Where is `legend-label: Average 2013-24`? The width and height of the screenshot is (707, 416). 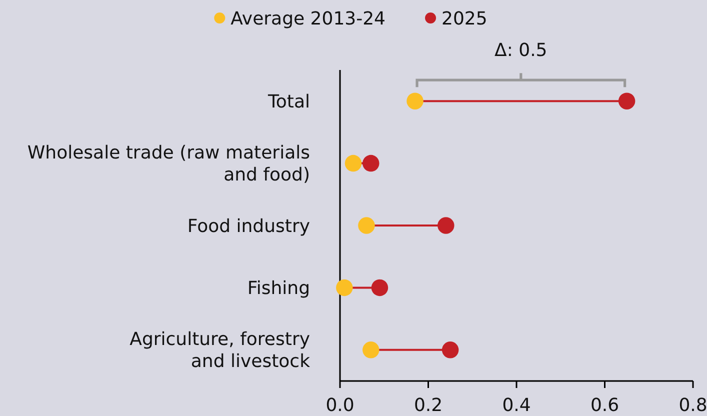 legend-label: Average 2013-24 is located at coordinates (308, 19).